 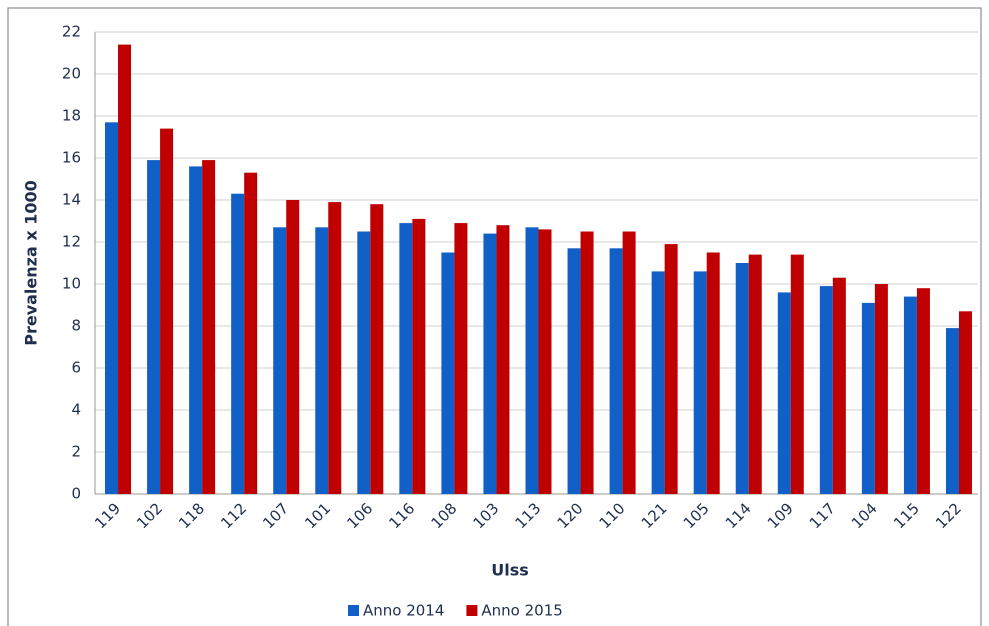 What do you see at coordinates (359, 515) in the screenshot?
I see `x-tick-label: 106` at bounding box center [359, 515].